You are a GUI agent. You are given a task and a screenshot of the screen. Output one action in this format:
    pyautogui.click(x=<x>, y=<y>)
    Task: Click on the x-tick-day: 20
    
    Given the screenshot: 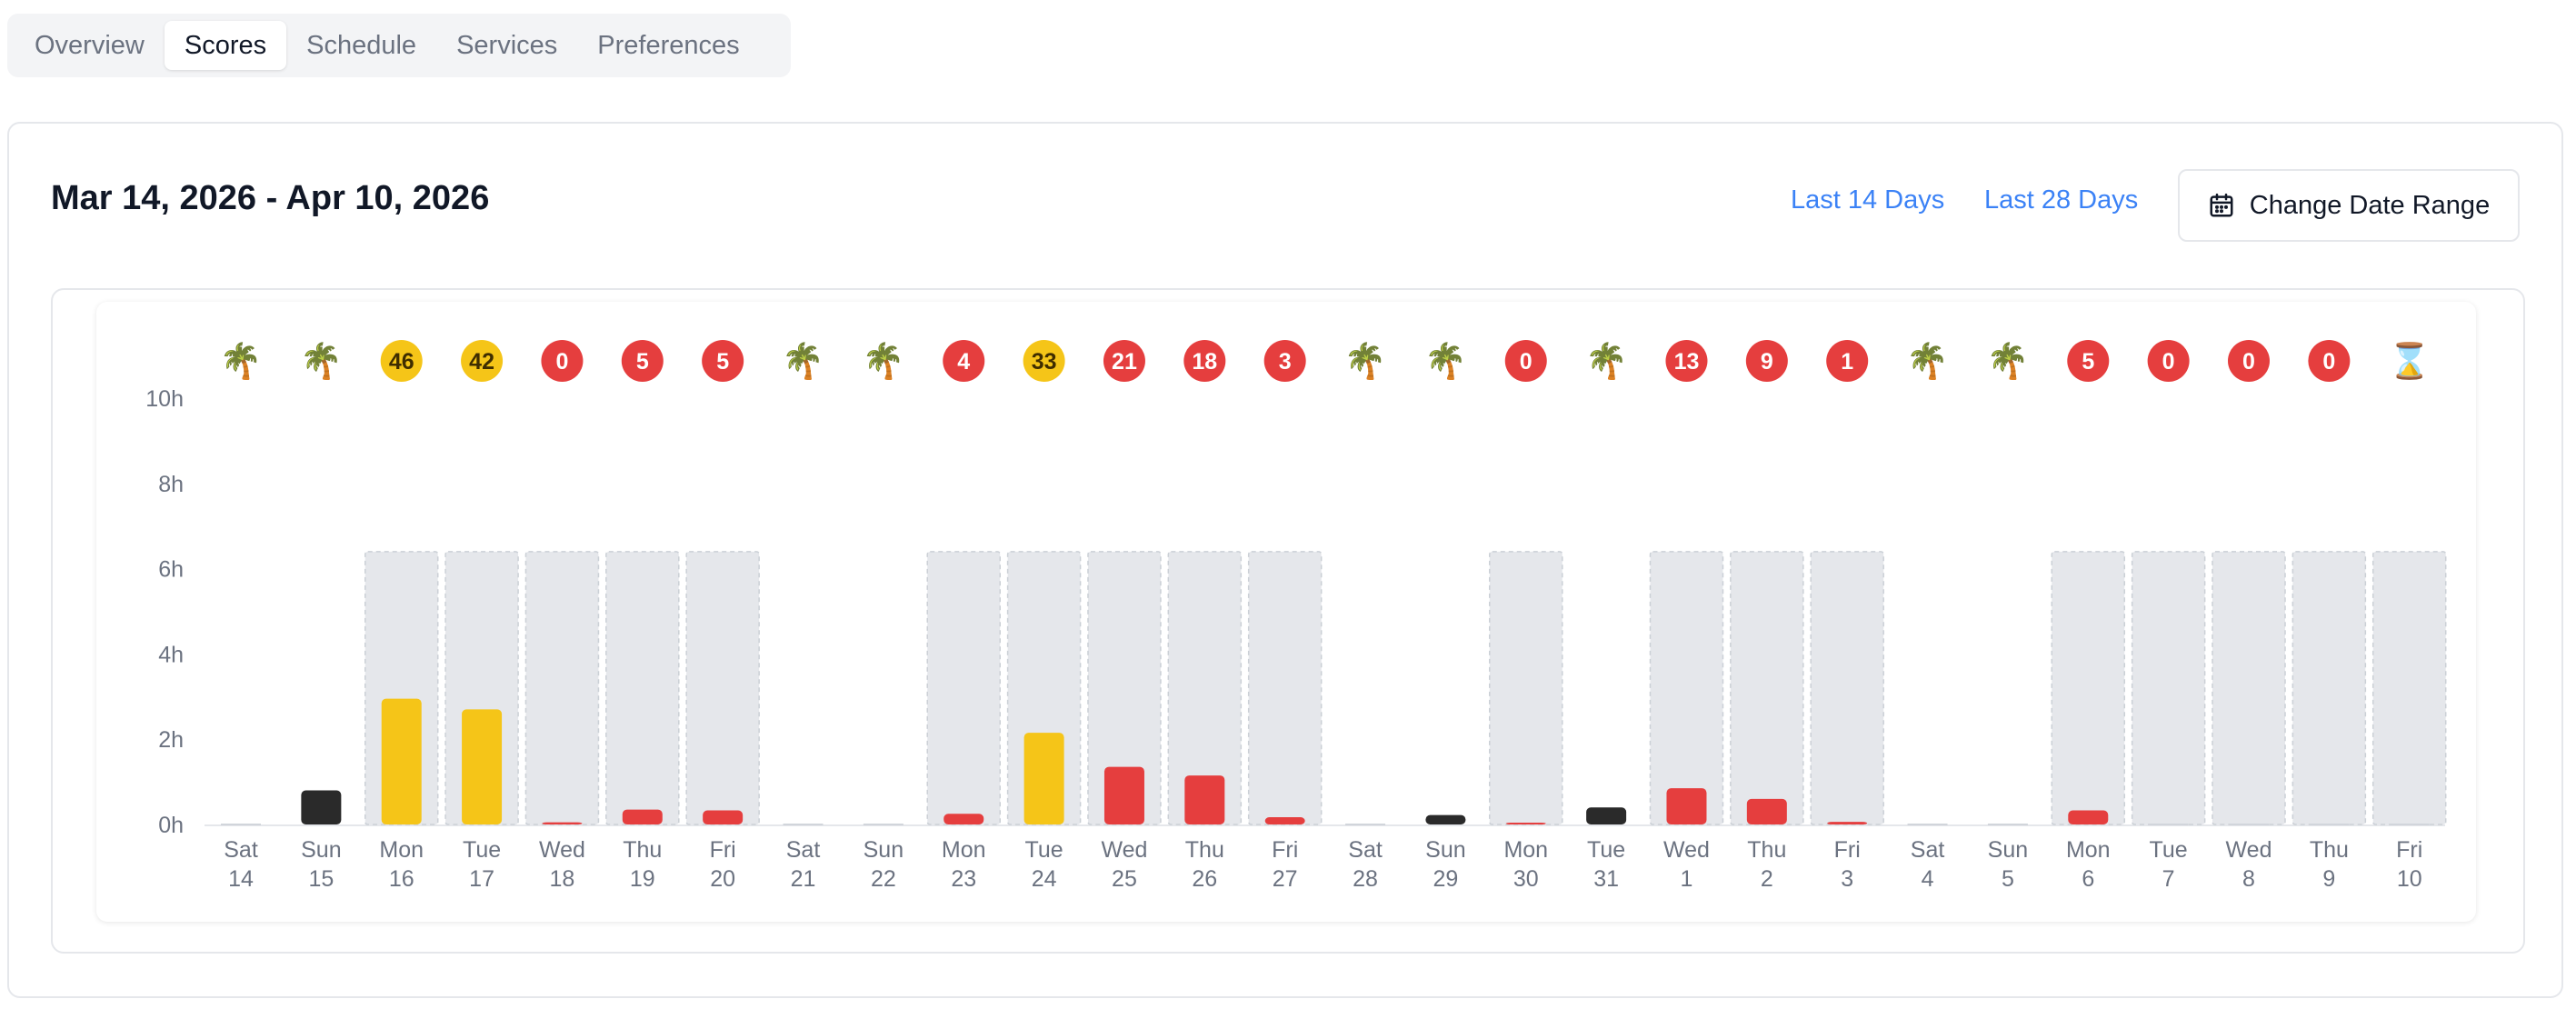 What is the action you would take?
    pyautogui.click(x=722, y=879)
    